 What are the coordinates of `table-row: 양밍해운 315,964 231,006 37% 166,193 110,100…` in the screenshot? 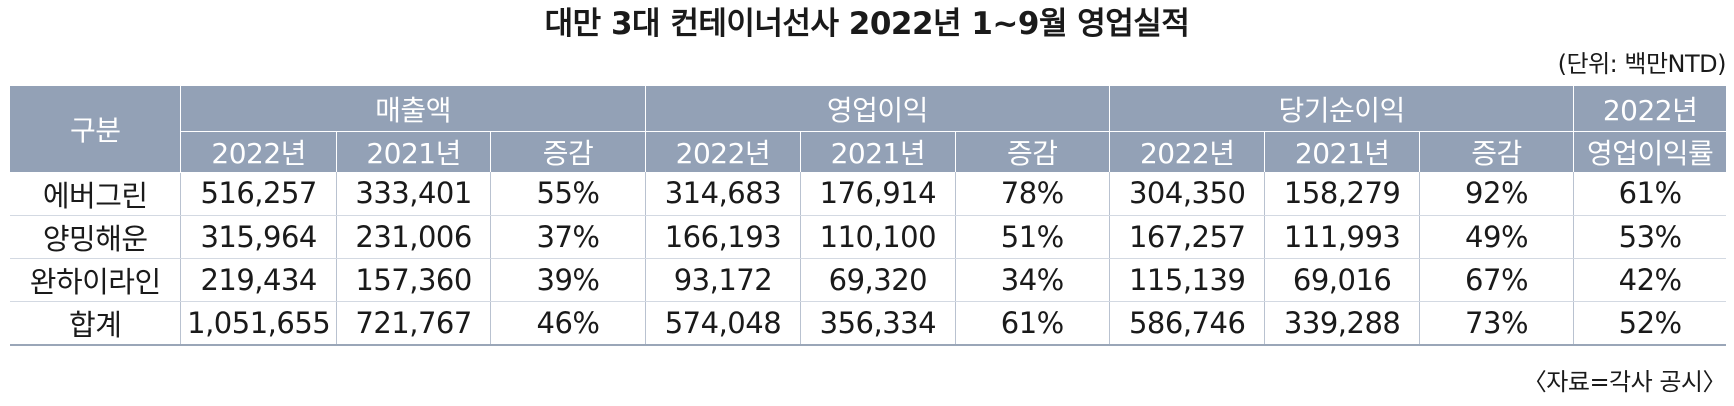 It's located at (868, 236).